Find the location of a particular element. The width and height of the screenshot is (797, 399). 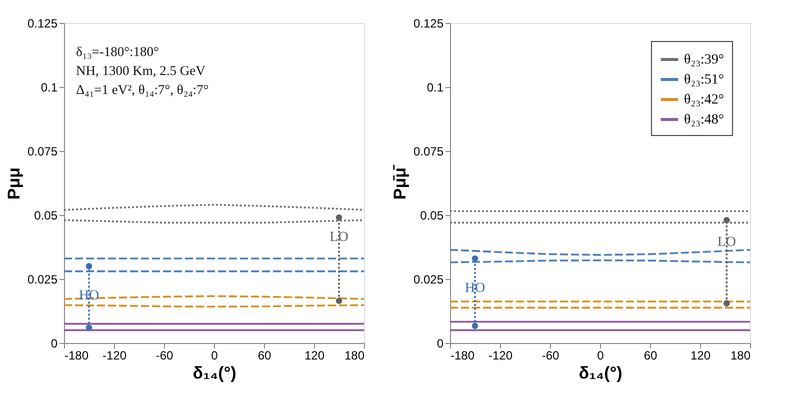

legend-label: θ₂₃:39° is located at coordinates (704, 60).